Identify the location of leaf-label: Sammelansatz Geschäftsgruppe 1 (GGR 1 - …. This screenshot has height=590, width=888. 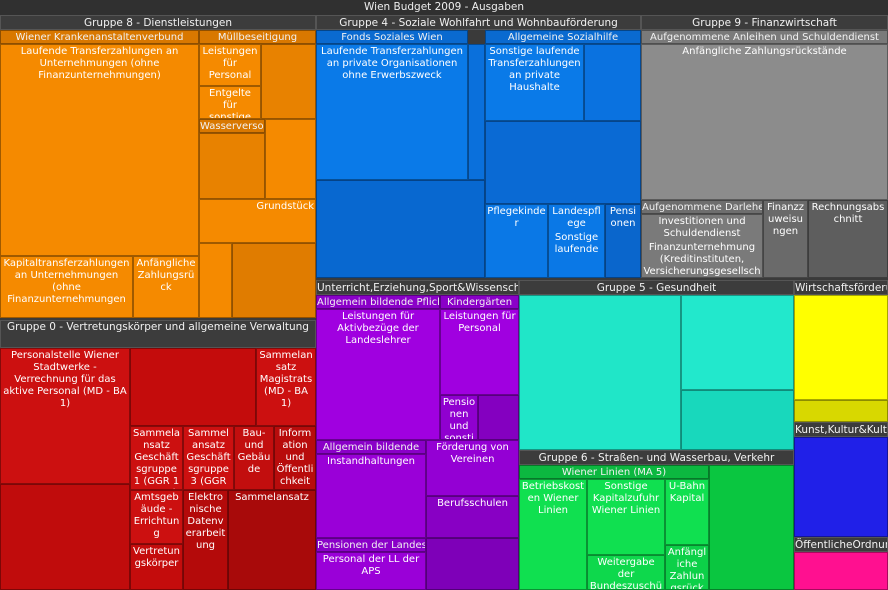
(156, 458).